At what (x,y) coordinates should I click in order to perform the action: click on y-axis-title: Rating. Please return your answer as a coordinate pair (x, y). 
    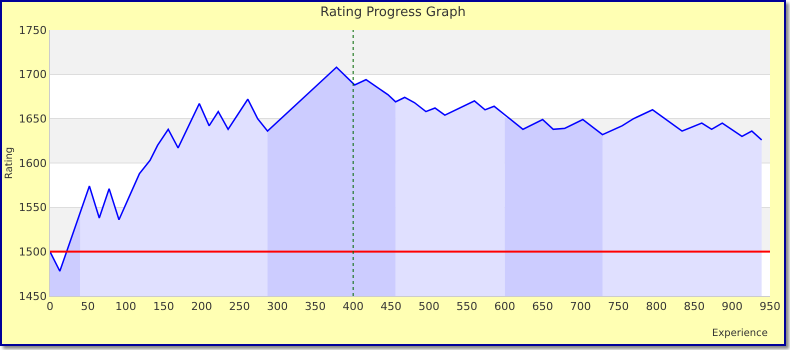
    Looking at the image, I should click on (9, 163).